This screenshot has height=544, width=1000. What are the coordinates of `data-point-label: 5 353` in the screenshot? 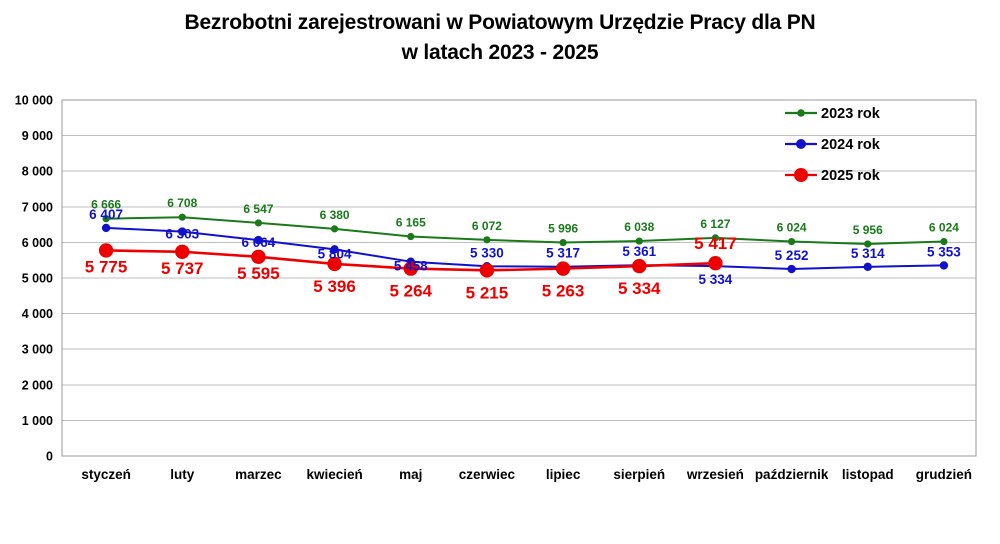 It's located at (944, 251).